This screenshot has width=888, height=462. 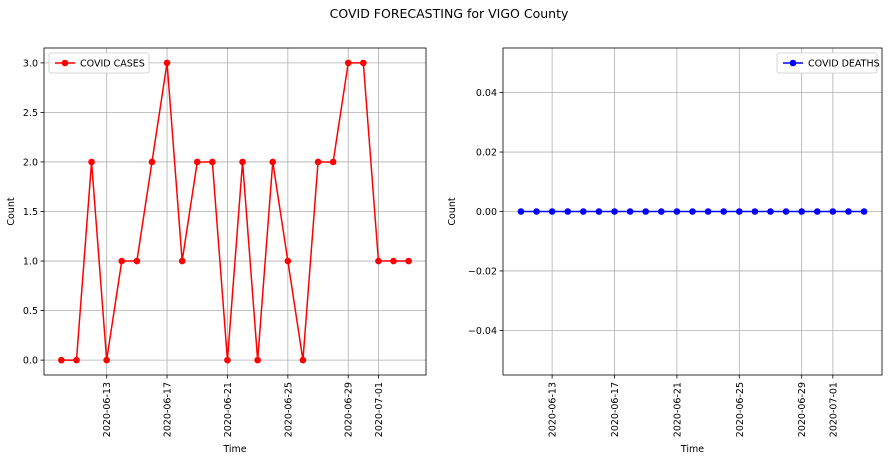 What do you see at coordinates (844, 64) in the screenshot?
I see `legend-label: COVID DEATHS` at bounding box center [844, 64].